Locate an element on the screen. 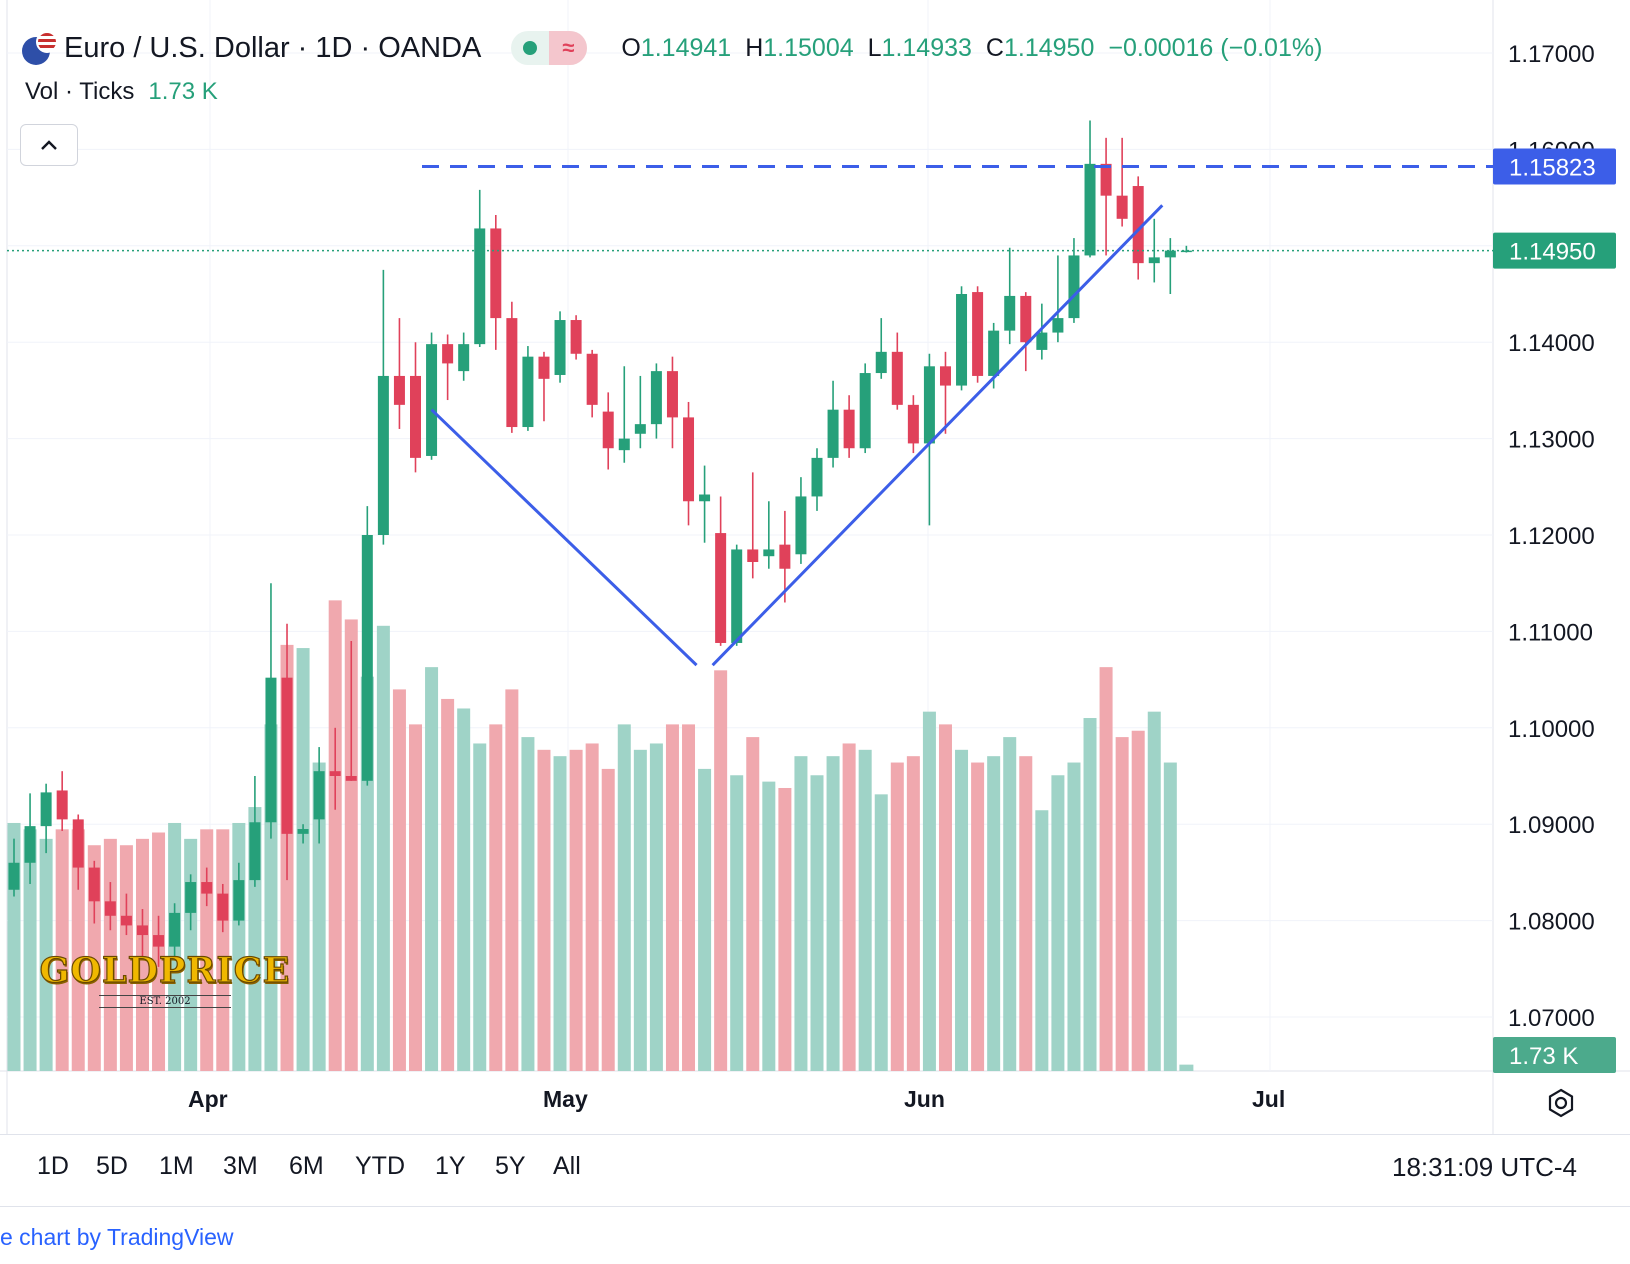 The height and width of the screenshot is (1264, 1630). time-label-apr: Apr is located at coordinates (208, 1099).